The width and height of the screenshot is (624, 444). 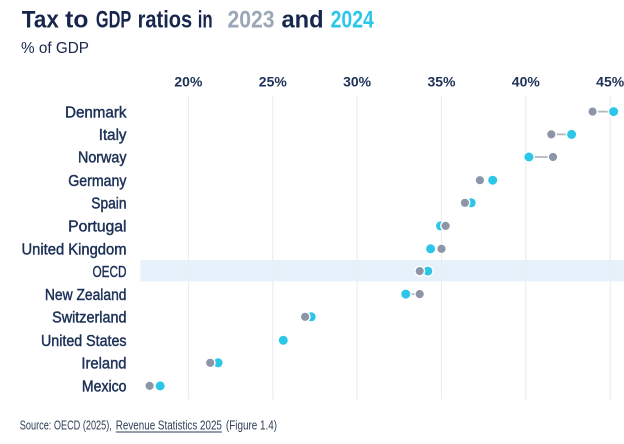 I want to click on svg-text: in, so click(x=205, y=20).